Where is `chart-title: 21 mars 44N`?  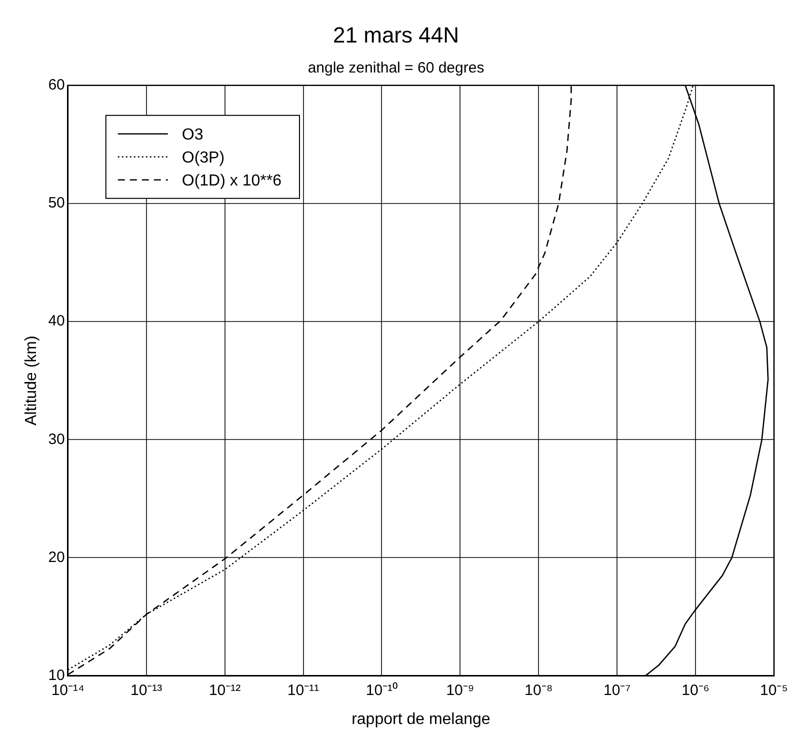 chart-title: 21 mars 44N is located at coordinates (396, 35).